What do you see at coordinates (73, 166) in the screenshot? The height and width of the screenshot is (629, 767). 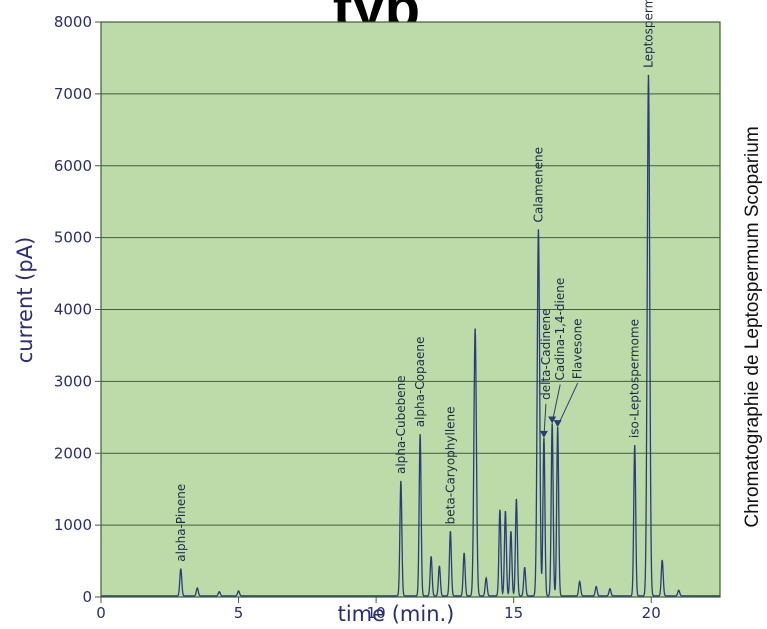 I see `y-tick-label: 6000` at bounding box center [73, 166].